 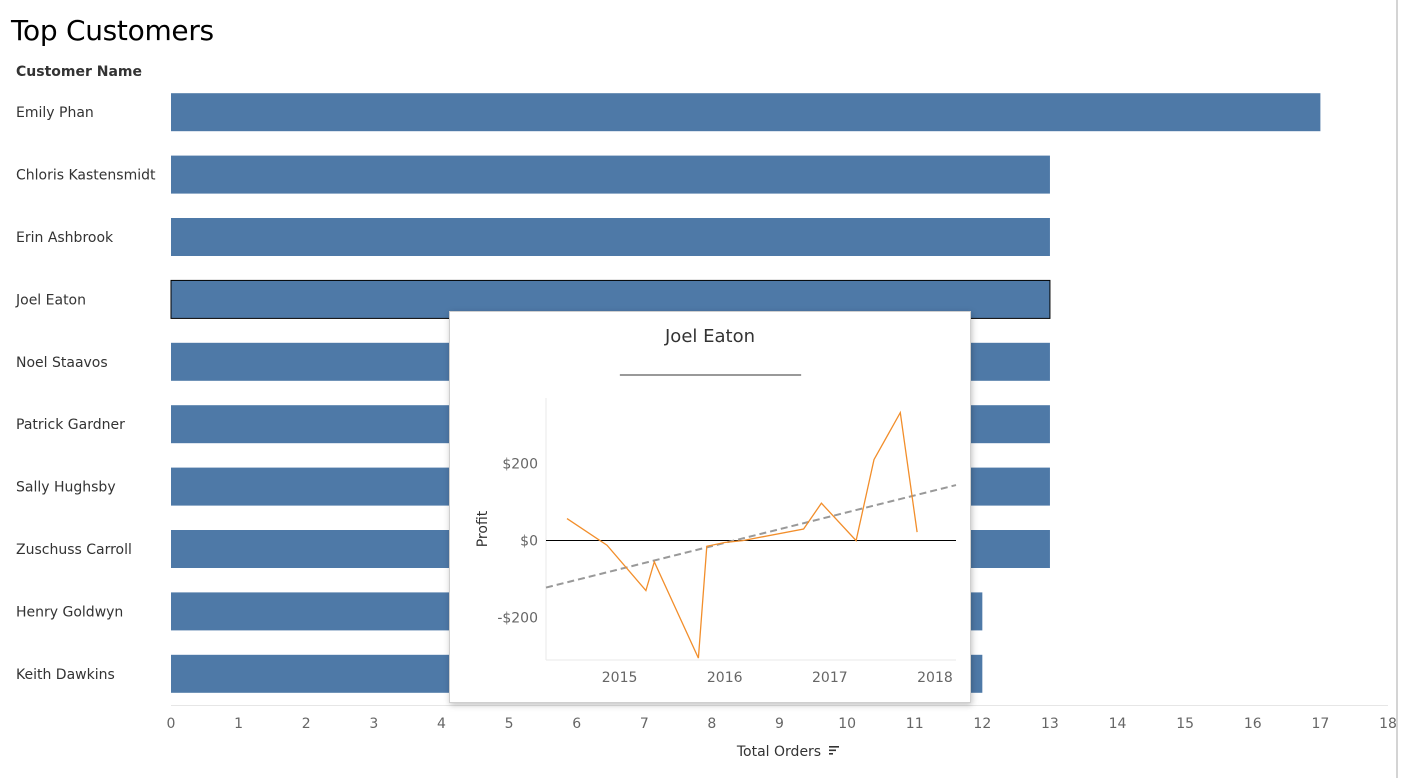 What do you see at coordinates (50, 300) in the screenshot?
I see `row-label: Joel Eaton` at bounding box center [50, 300].